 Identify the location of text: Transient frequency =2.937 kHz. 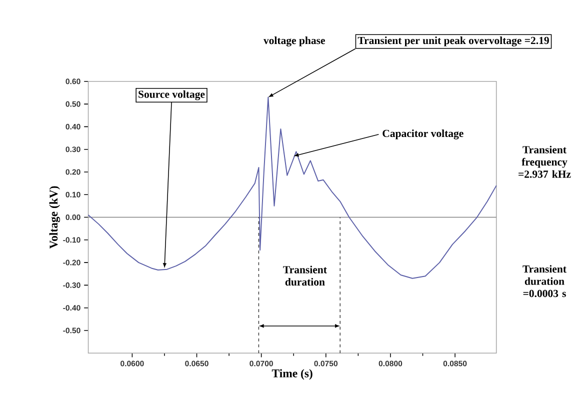
(544, 162).